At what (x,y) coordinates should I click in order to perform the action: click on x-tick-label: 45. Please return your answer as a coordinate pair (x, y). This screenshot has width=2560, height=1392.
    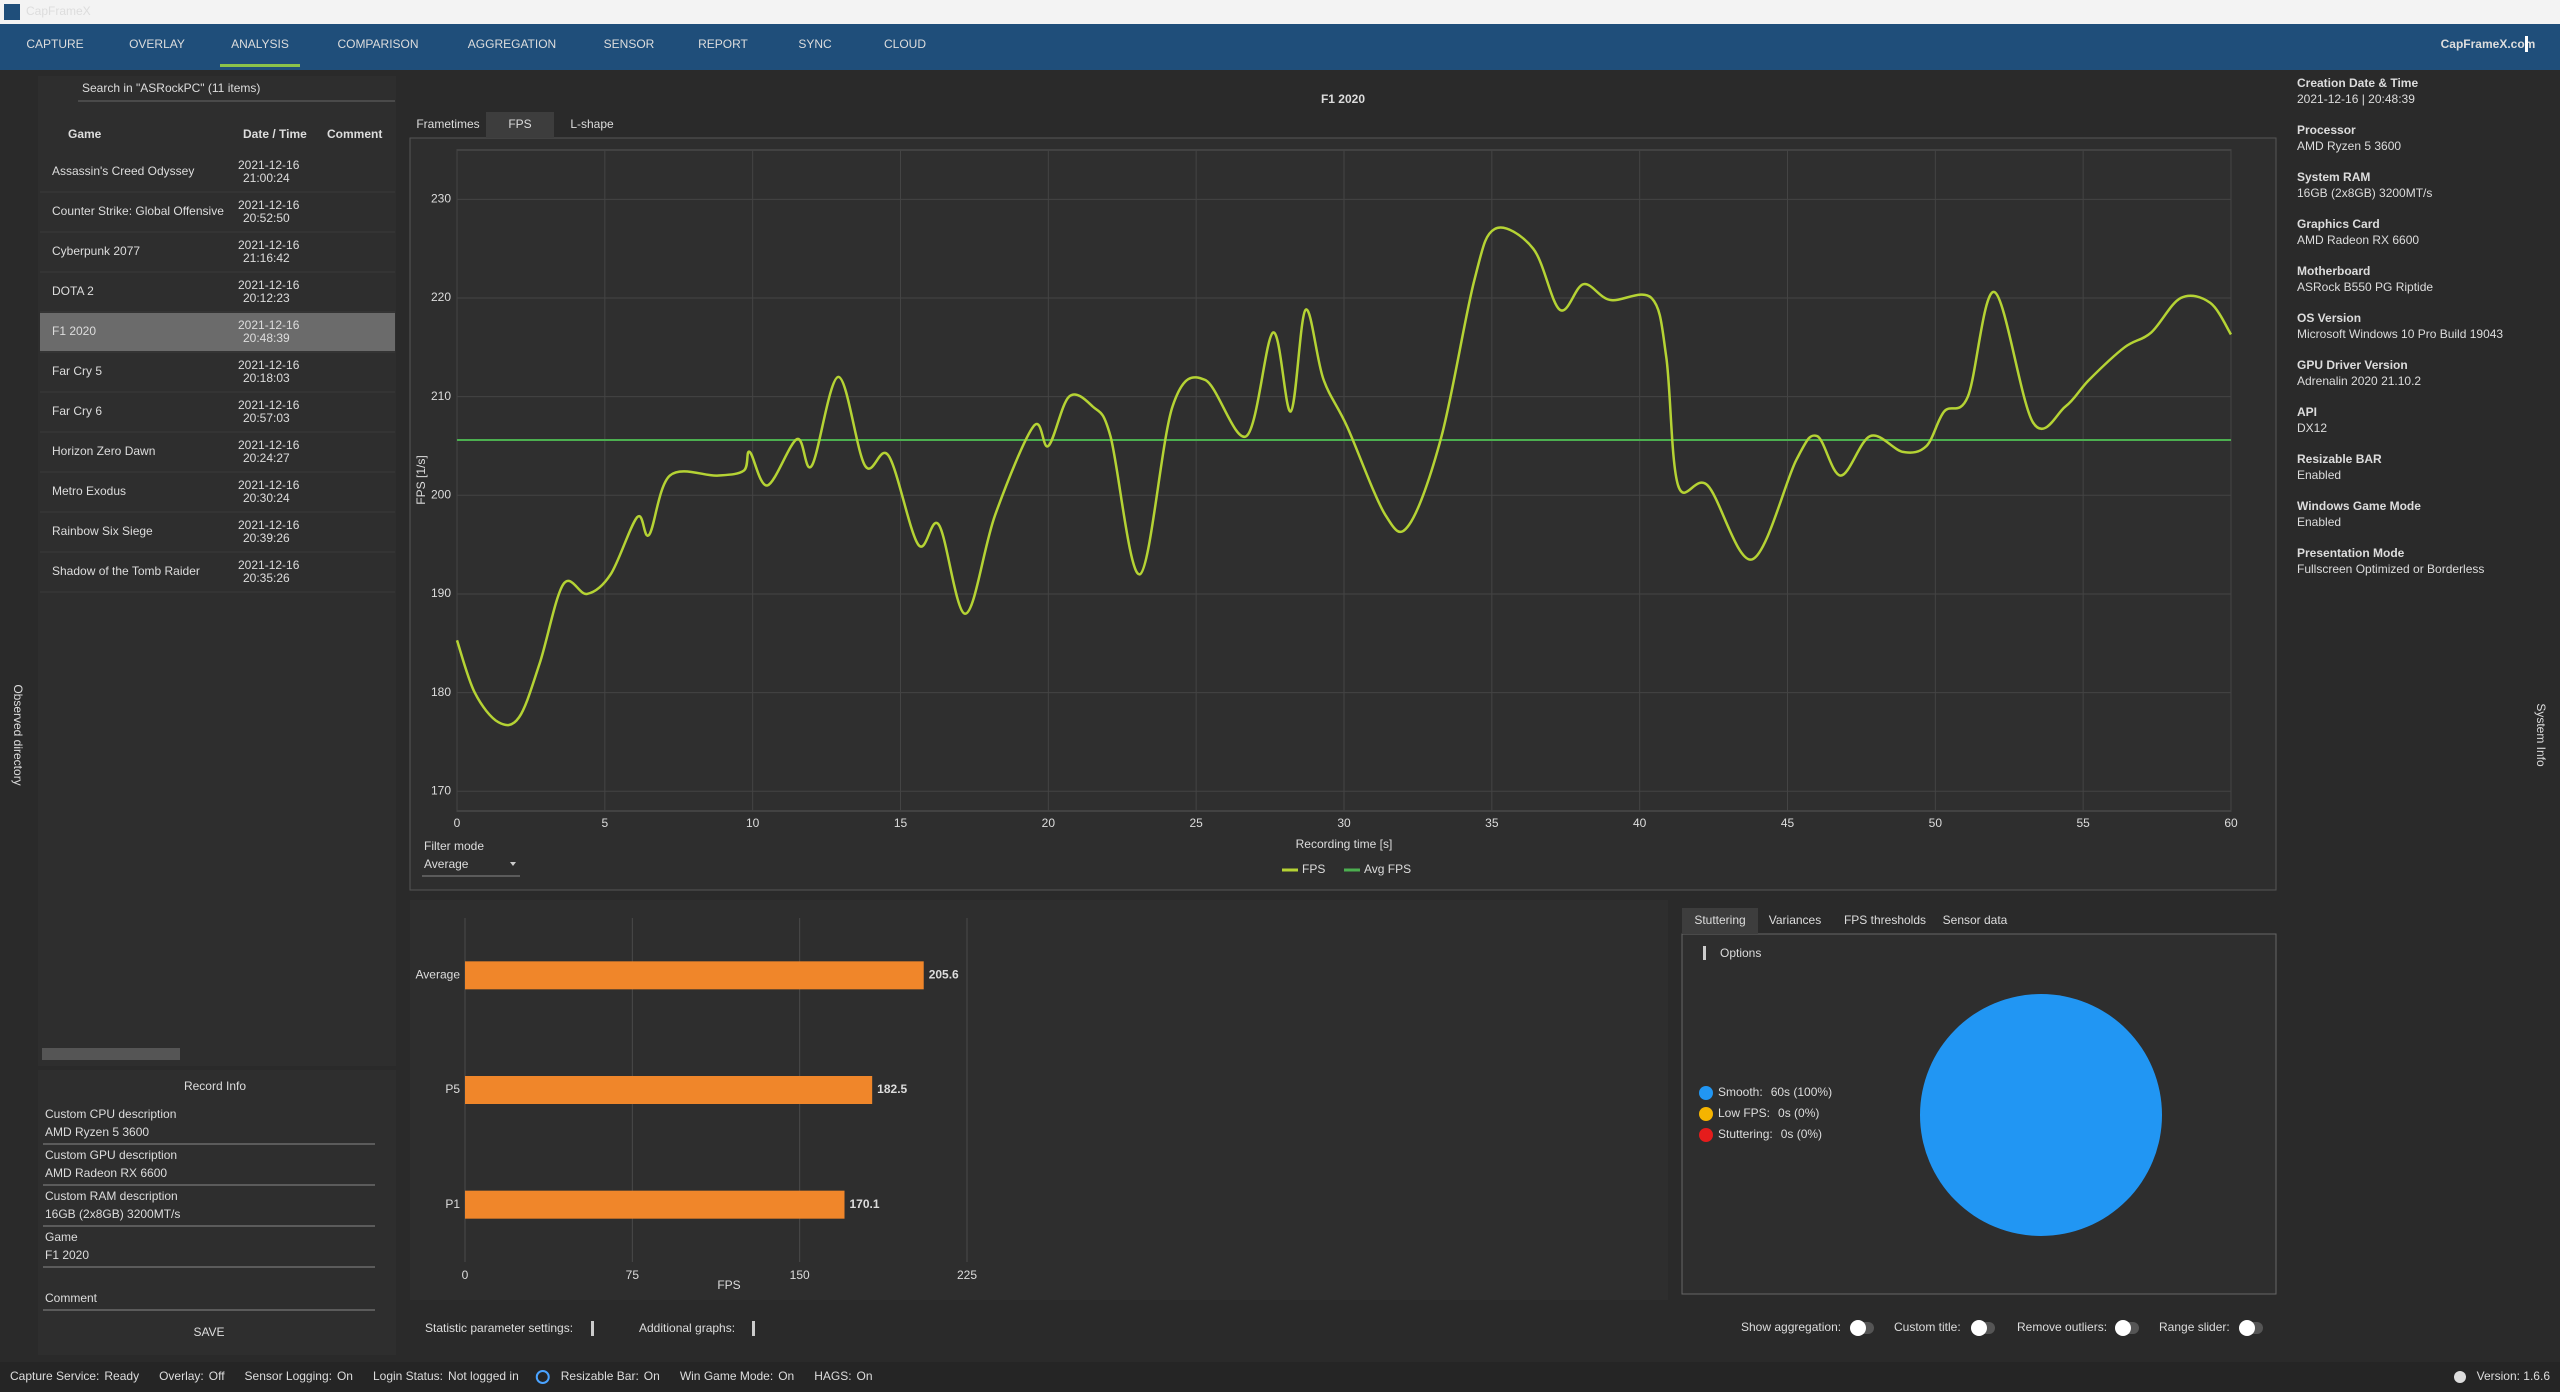
    Looking at the image, I should click on (1788, 823).